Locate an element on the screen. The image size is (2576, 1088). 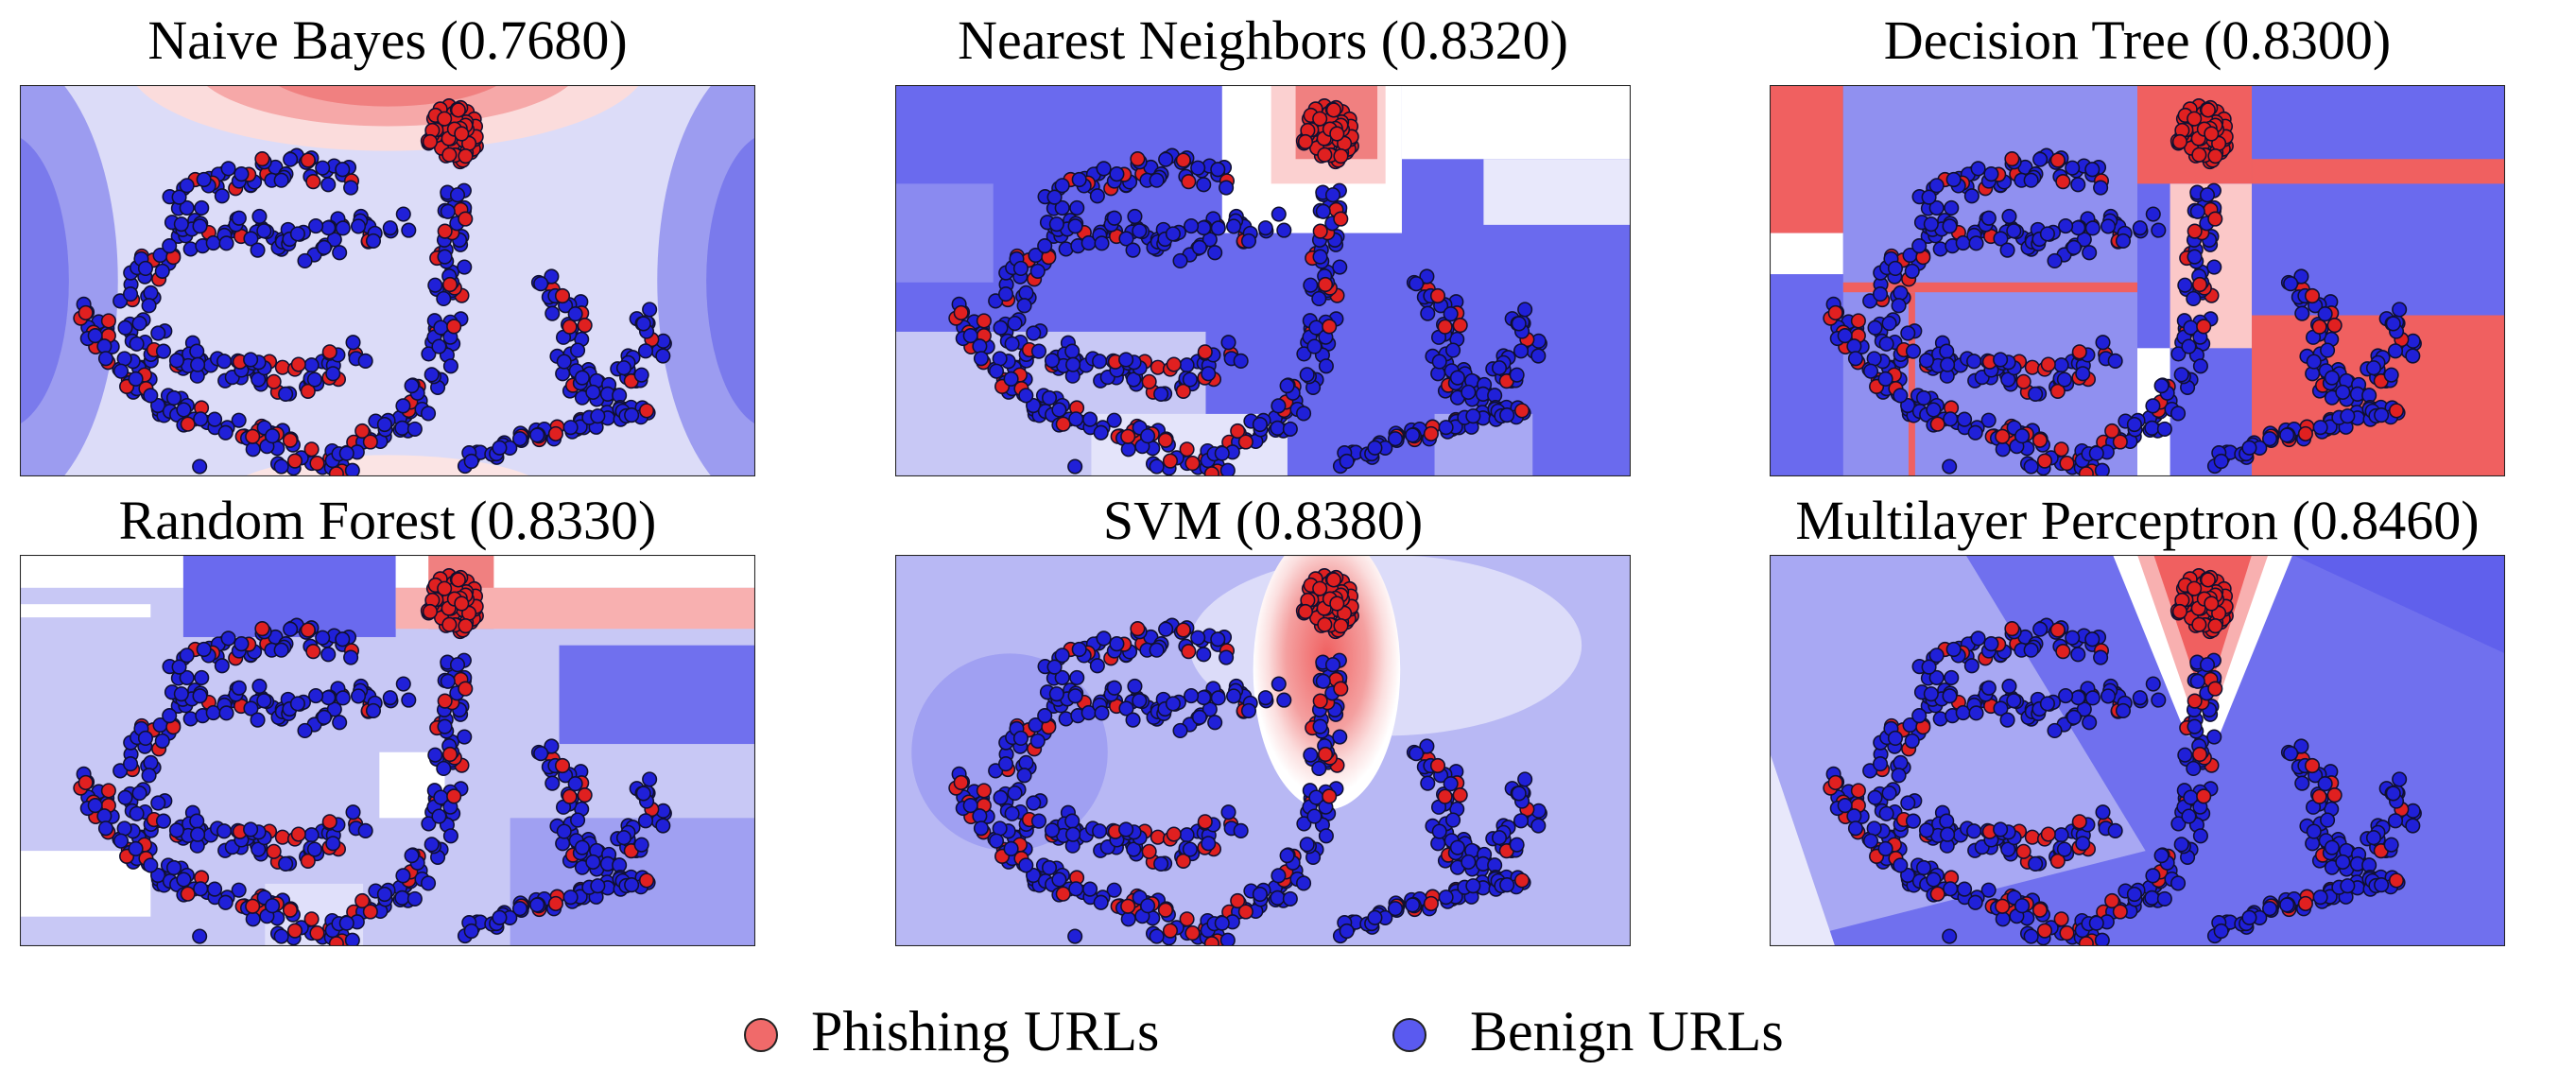
panel-title: Naive Bayes (0.7680) is located at coordinates (387, 40).